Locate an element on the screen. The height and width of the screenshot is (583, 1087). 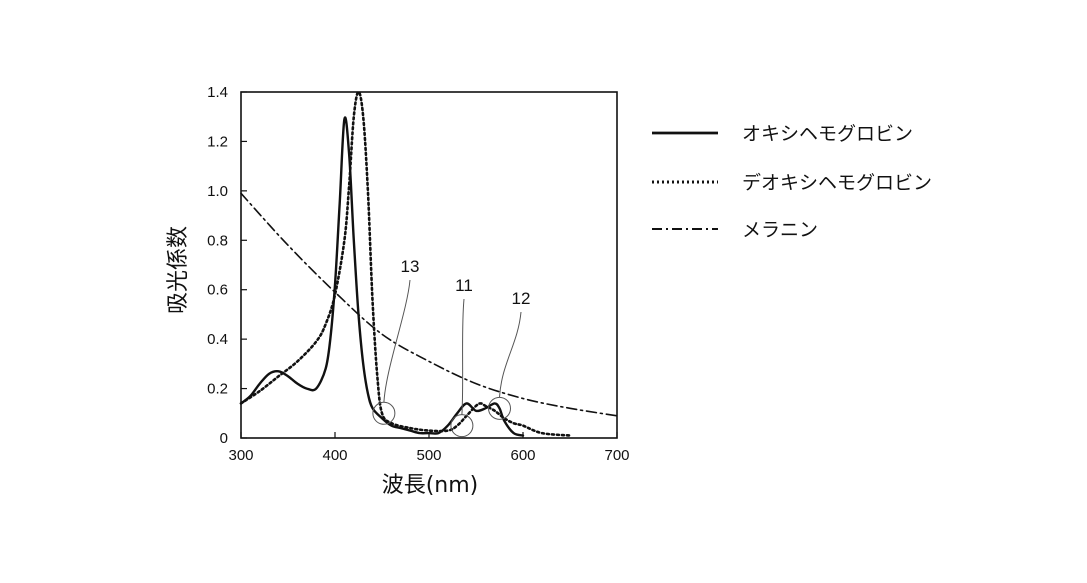
legend: オキシヘモグロビンデオキシヘモグロビンメラニン is located at coordinates (792, 182).